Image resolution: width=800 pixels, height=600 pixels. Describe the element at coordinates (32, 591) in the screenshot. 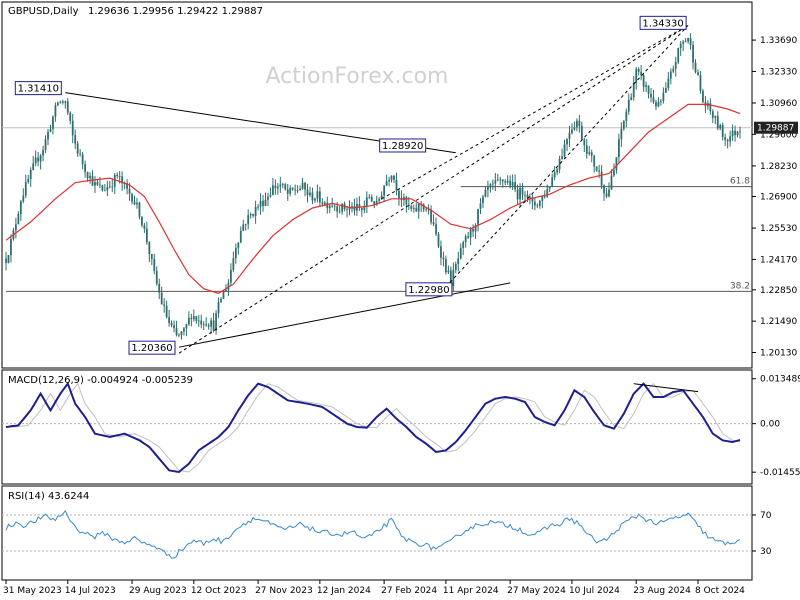

I see `date-tick-label: 31 May 2023` at that location.